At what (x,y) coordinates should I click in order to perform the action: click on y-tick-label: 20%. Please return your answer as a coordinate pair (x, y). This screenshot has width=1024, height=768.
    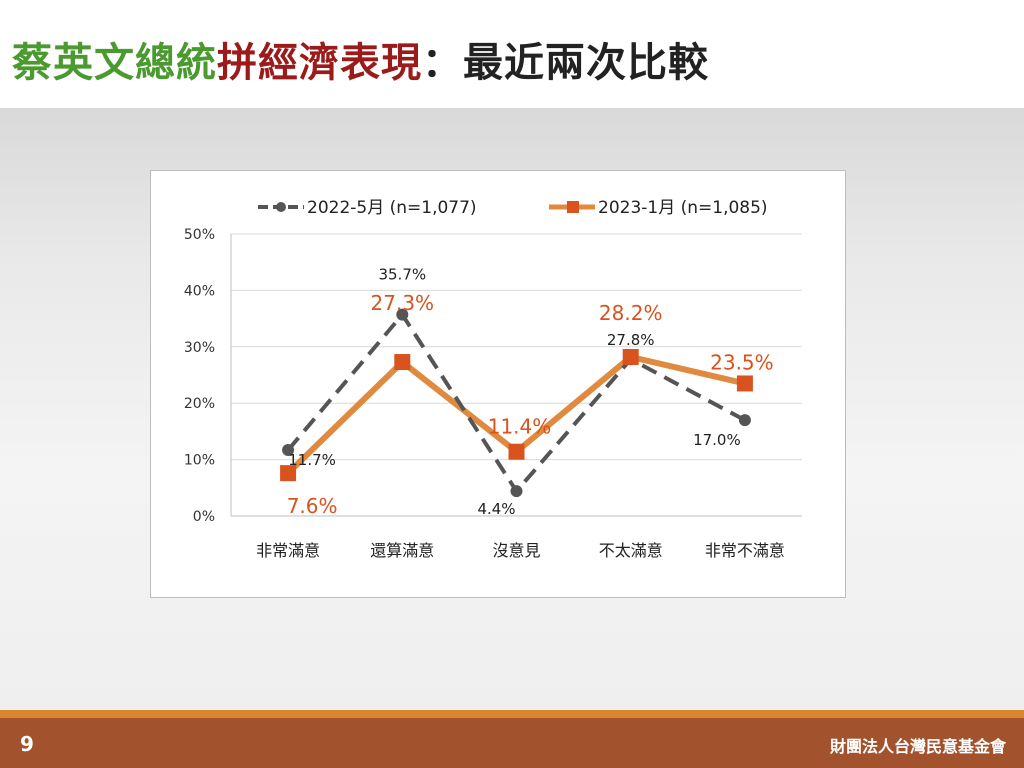
    Looking at the image, I should click on (199, 404).